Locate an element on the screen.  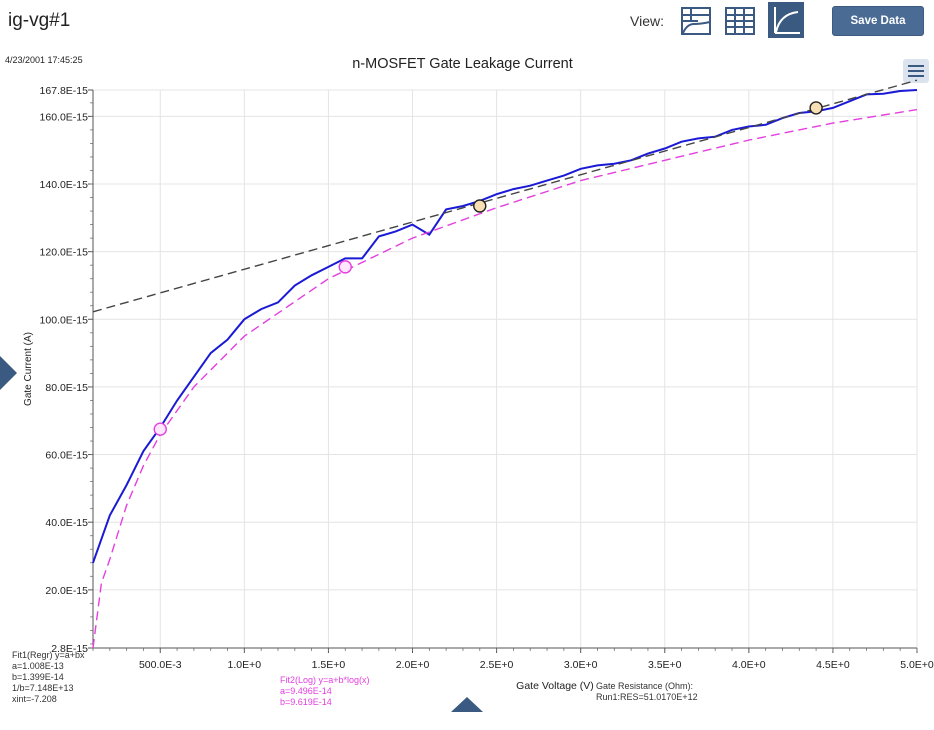
x-tick-label: 4.0E+0 is located at coordinates (749, 665).